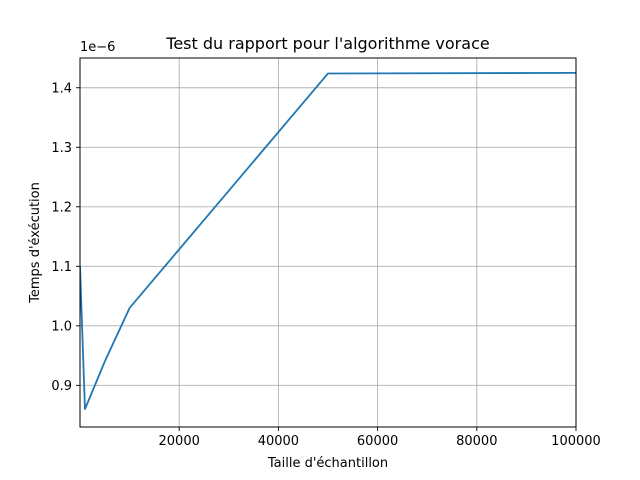 This screenshot has height=480, width=640. I want to click on y-tick-label: 1.4, so click(61, 88).